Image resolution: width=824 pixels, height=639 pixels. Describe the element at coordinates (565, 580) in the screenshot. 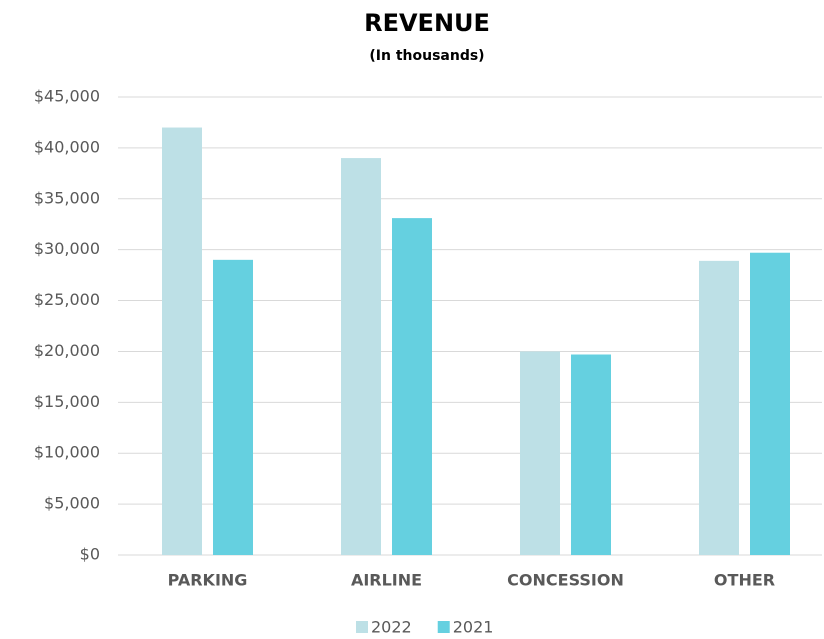

I see `x-tick-label: CONCESSION` at that location.